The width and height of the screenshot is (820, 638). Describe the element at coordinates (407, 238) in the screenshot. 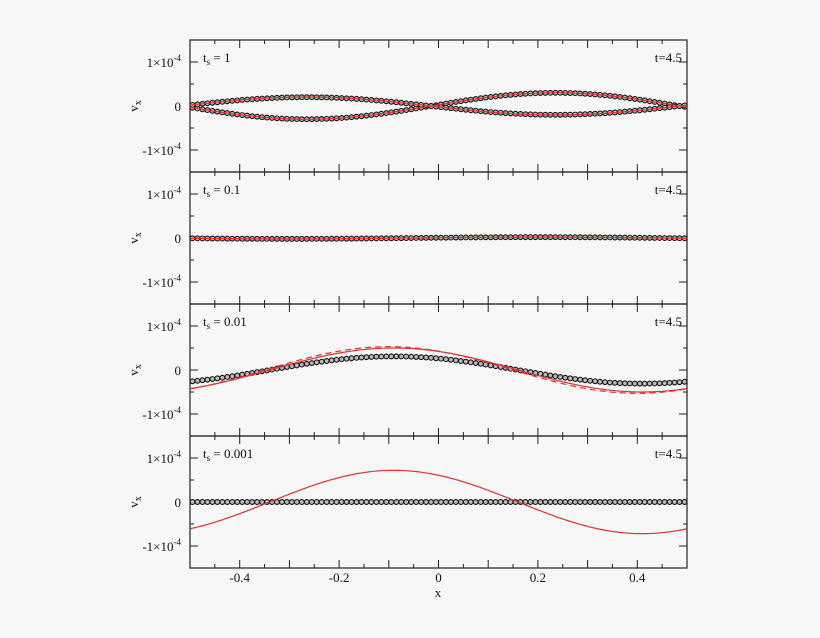

I see `panel-2: 1×10⁻⁴ 0 -1×10-4 vx ts = 0.1 t=4.5` at that location.